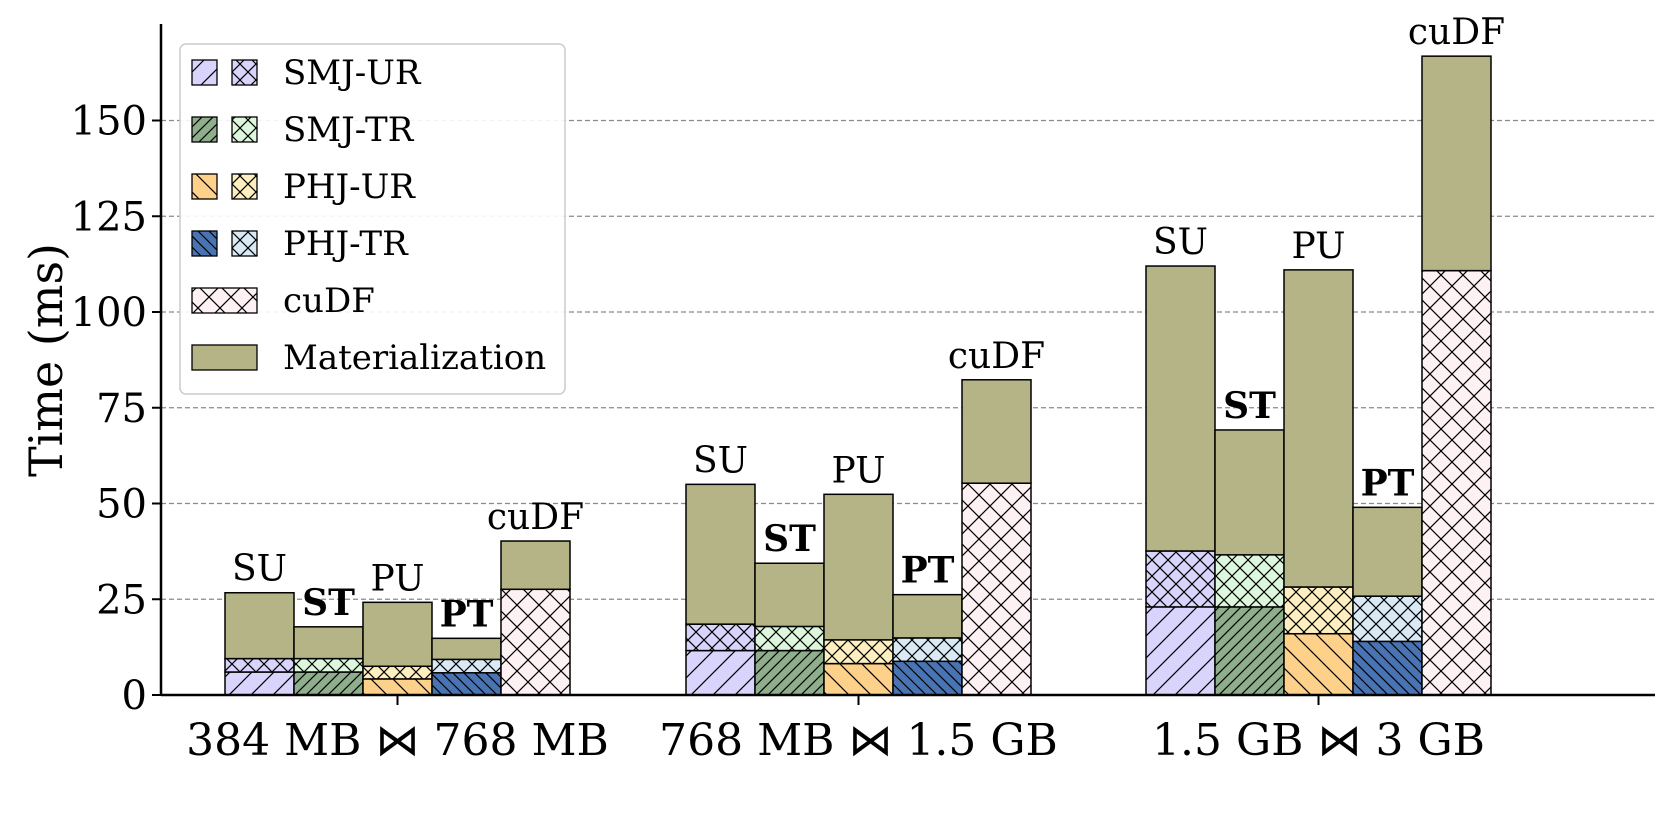 The width and height of the screenshot is (1661, 830). I want to click on legend-item: PHJ-TR, so click(300, 244).